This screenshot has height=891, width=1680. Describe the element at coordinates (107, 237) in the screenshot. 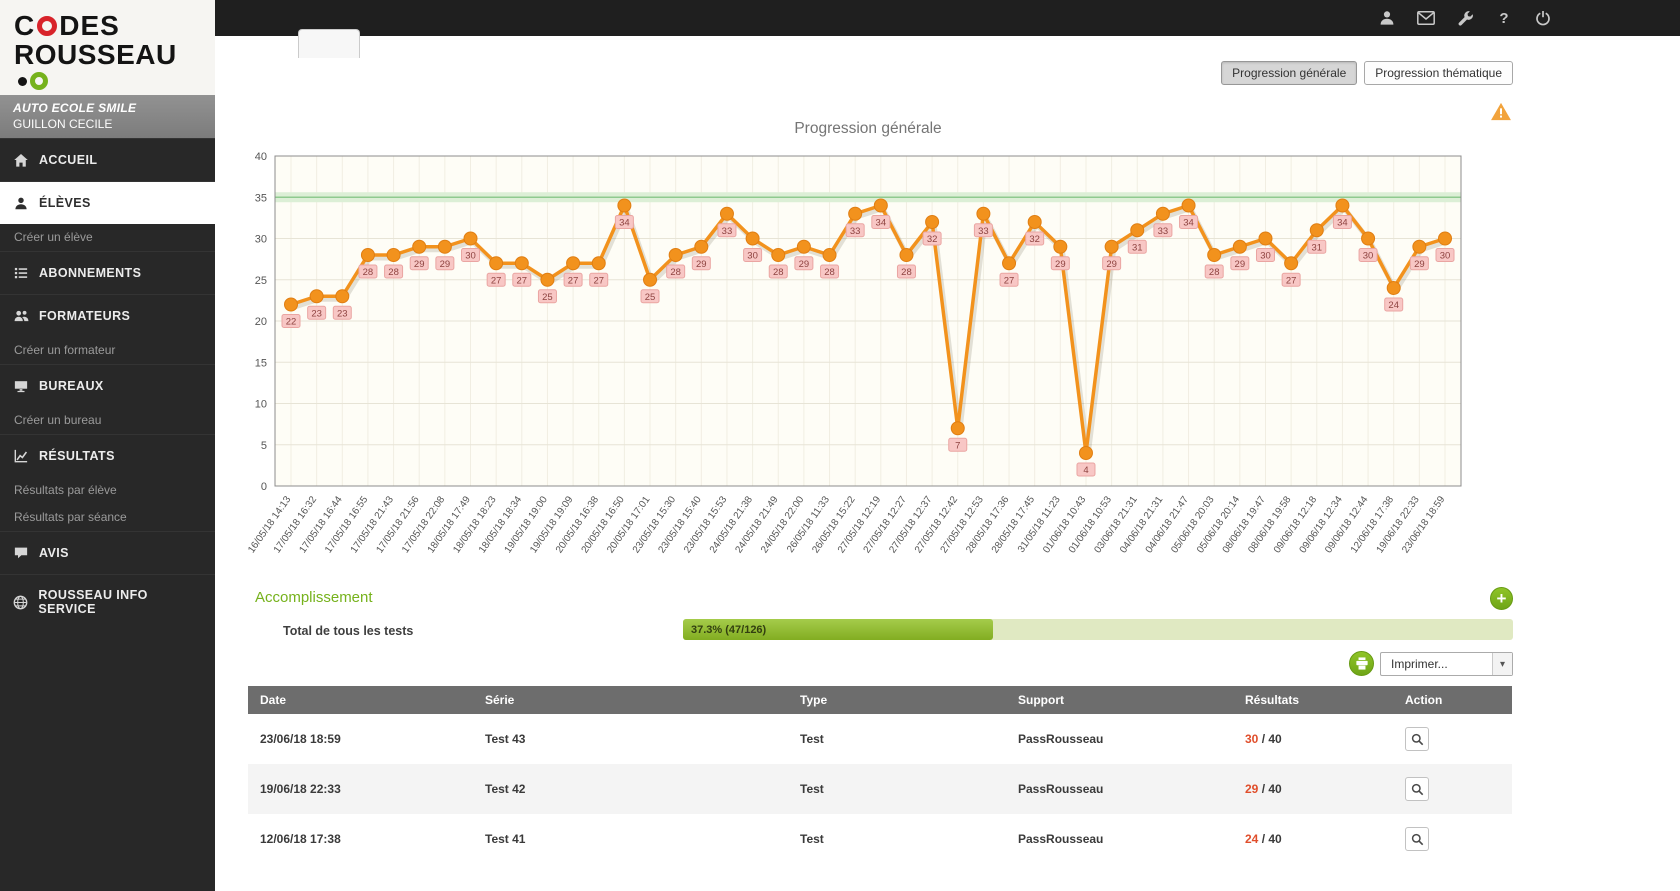

I see `sidebar-item-creer-un-eleve: Créer un élève` at that location.